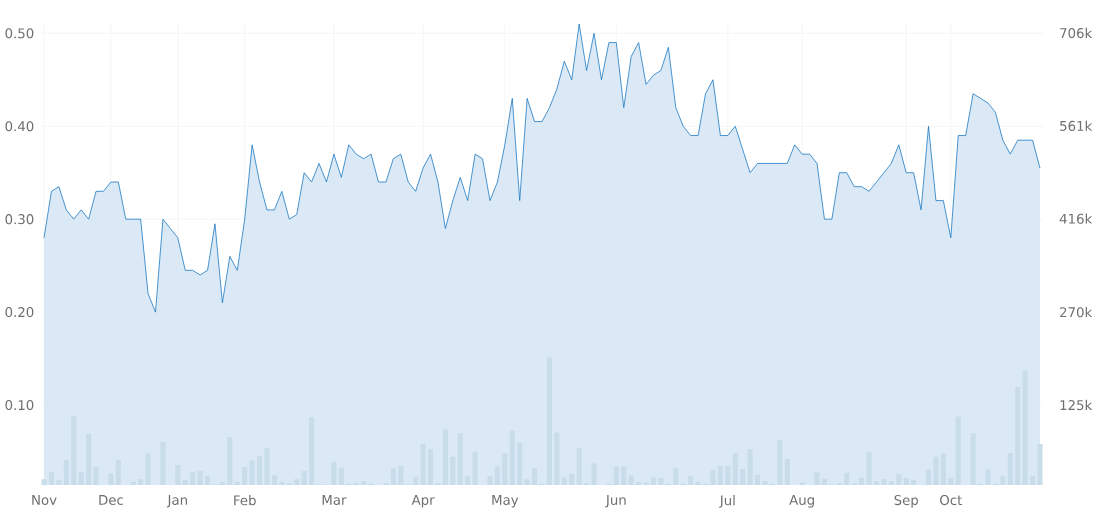 The width and height of the screenshot is (1102, 521). What do you see at coordinates (19, 312) in the screenshot?
I see `y-tick-label: 0.20` at bounding box center [19, 312].